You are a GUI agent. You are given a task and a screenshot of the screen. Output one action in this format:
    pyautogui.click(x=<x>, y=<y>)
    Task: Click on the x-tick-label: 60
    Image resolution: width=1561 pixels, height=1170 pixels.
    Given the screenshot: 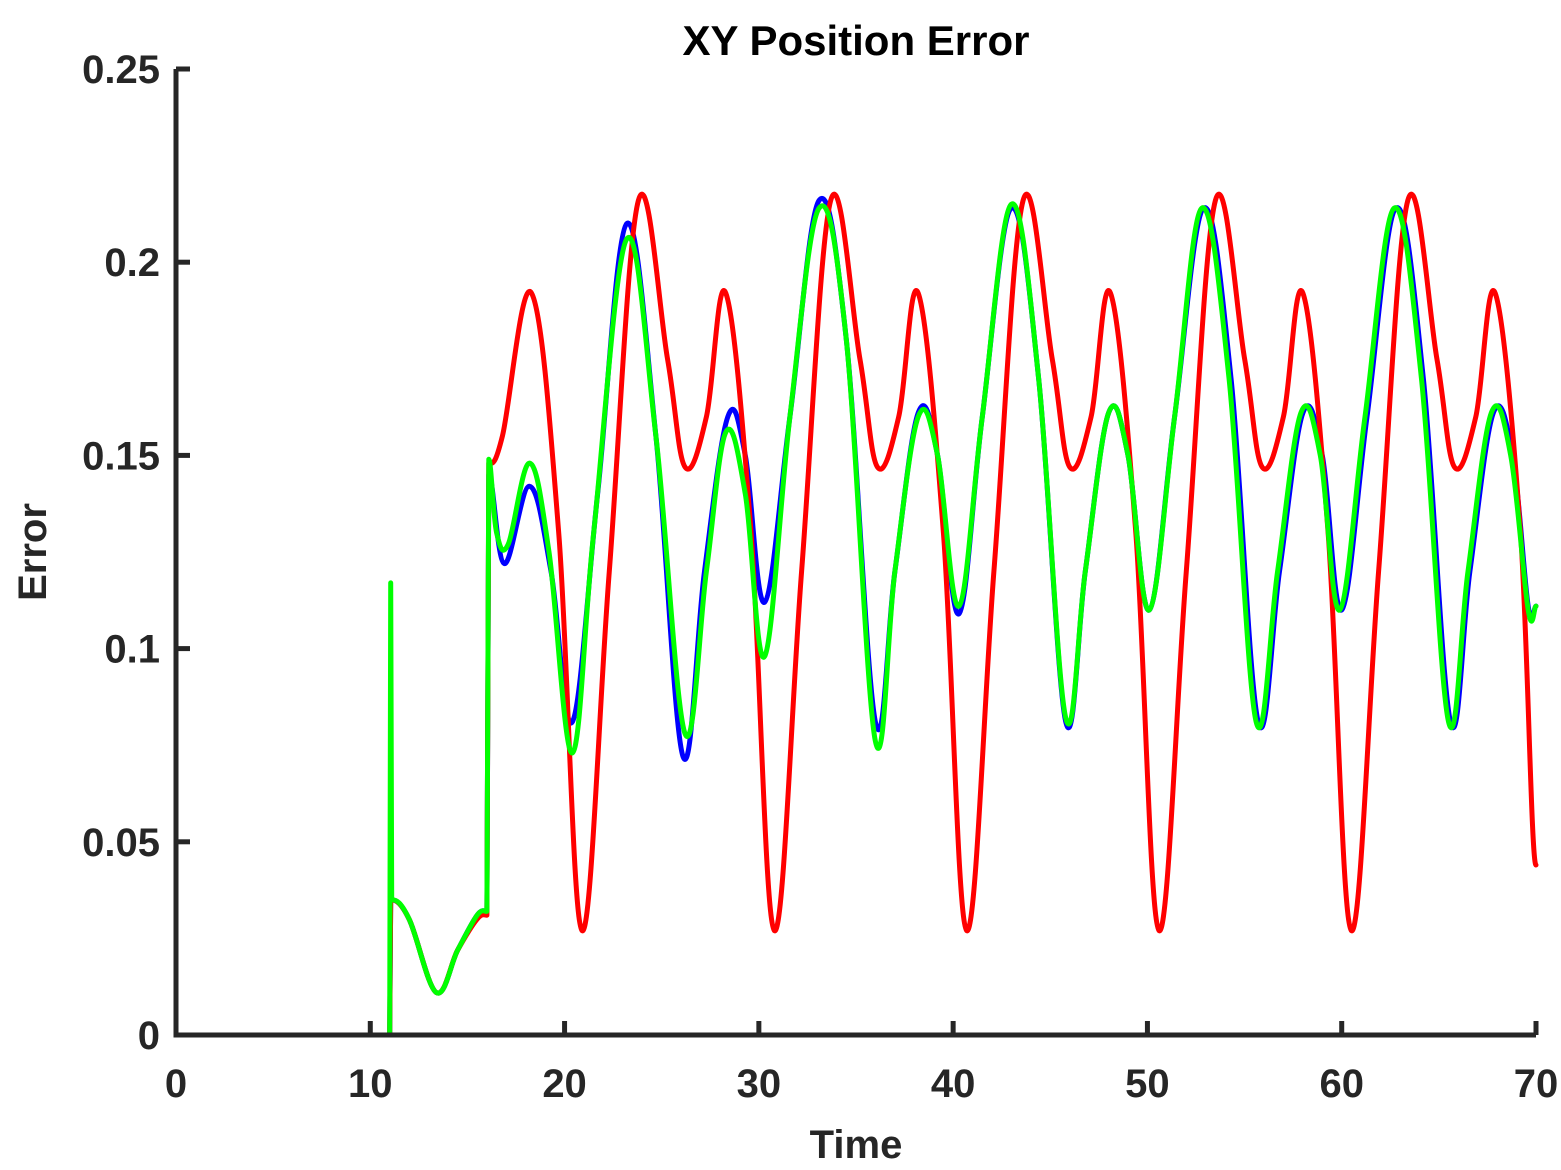 What is the action you would take?
    pyautogui.click(x=1341, y=1084)
    